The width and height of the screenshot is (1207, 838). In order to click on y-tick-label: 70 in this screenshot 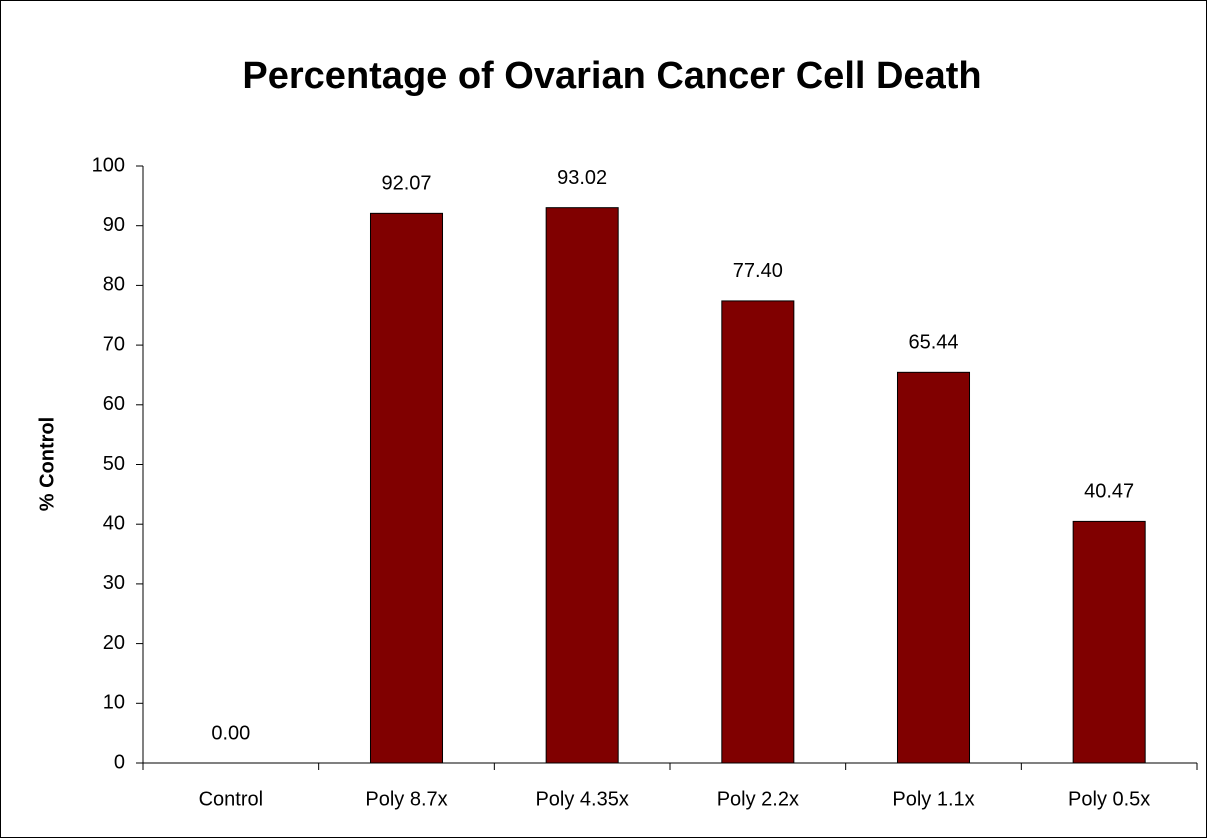, I will do `click(114, 344)`.